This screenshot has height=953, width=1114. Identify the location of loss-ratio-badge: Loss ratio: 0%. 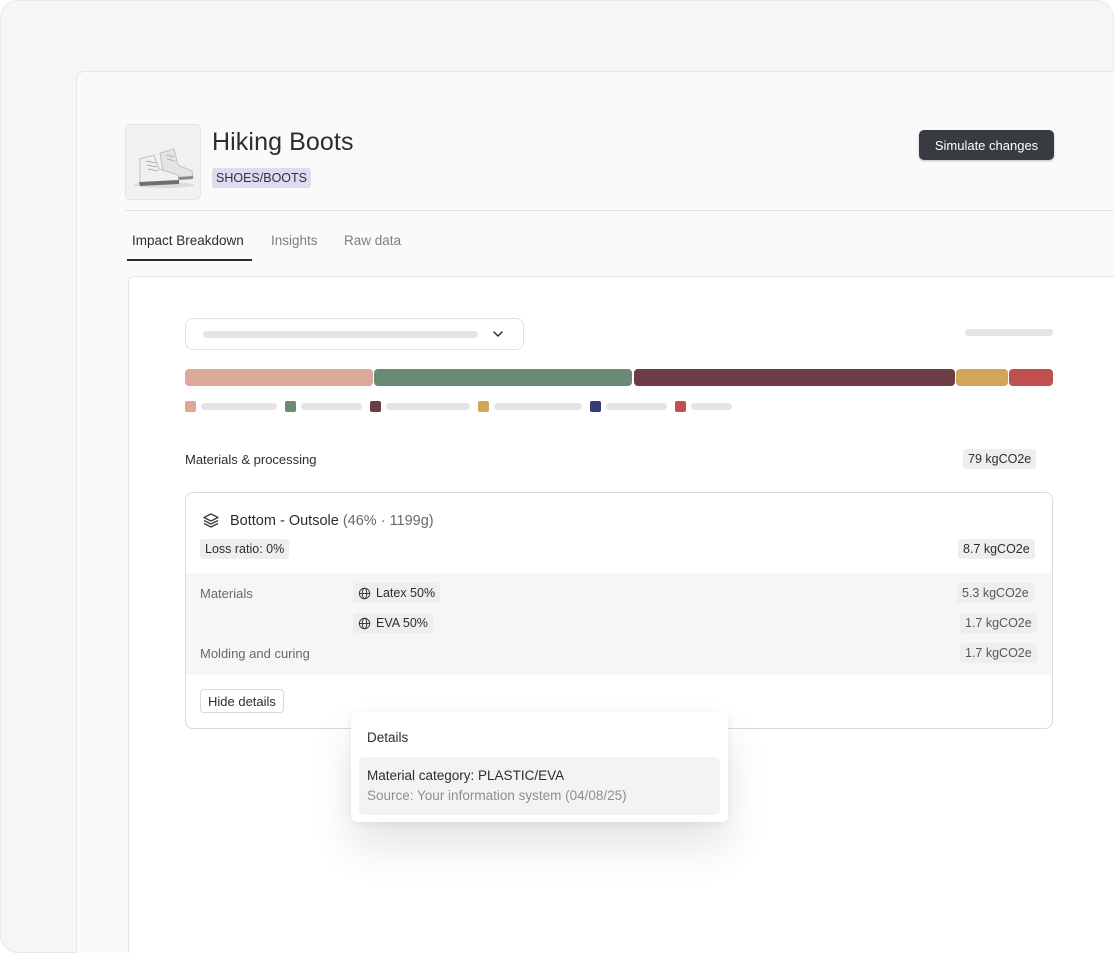
(245, 549).